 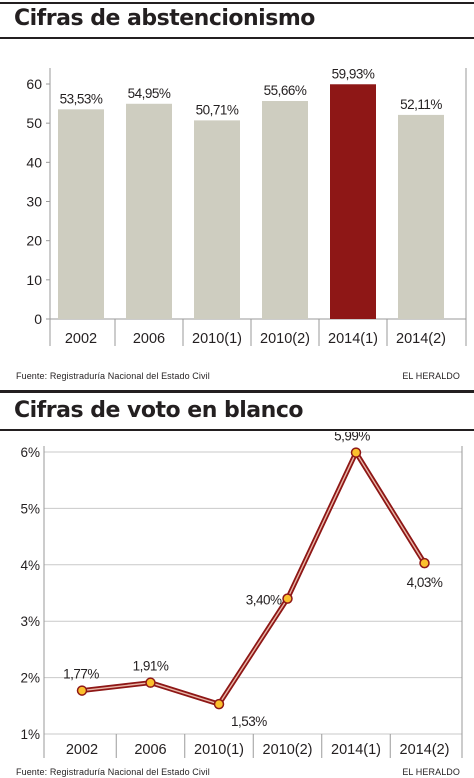 I want to click on bar-2010(1), so click(x=217, y=219).